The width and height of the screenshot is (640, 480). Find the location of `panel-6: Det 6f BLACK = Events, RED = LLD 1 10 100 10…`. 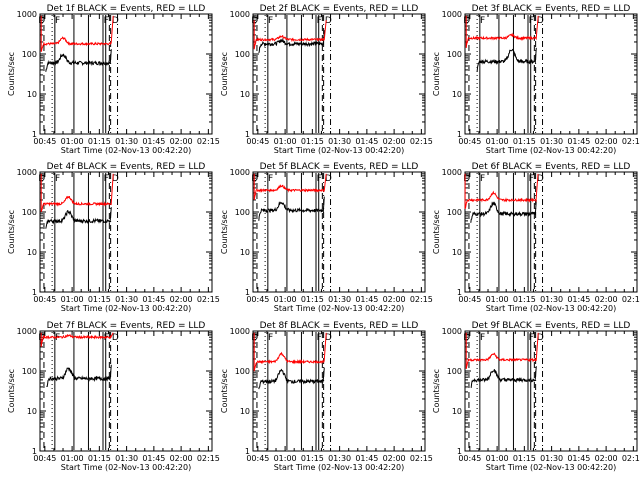

panel-6: Det 6f BLACK = Events, RED = LLD 1 10 100 10… is located at coordinates (536, 237).